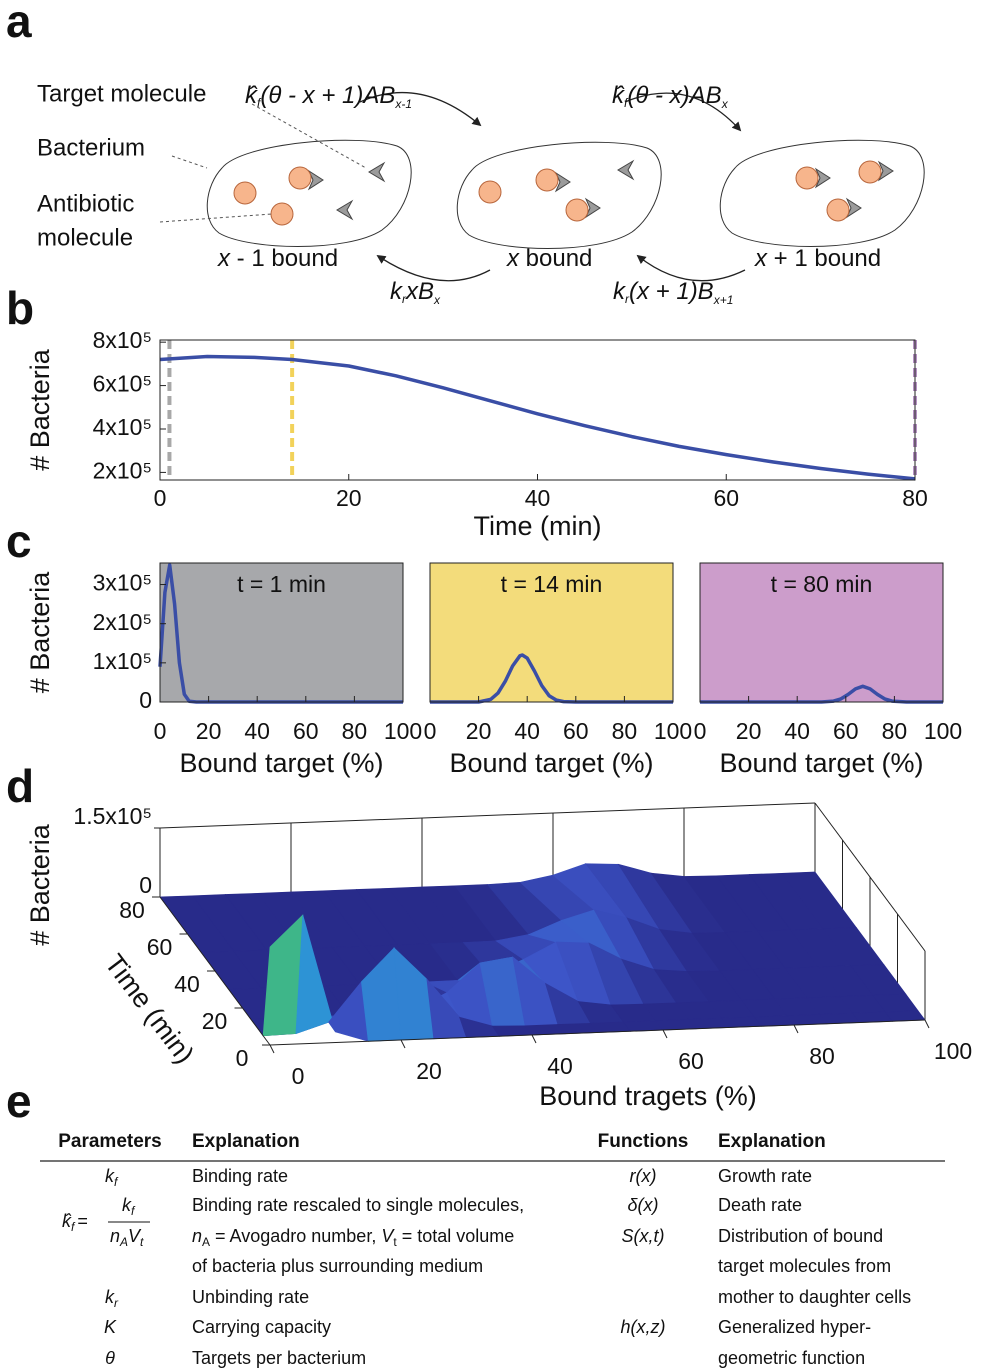 The width and height of the screenshot is (982, 1371). What do you see at coordinates (110, 1141) in the screenshot?
I see `table-header: Parameters` at bounding box center [110, 1141].